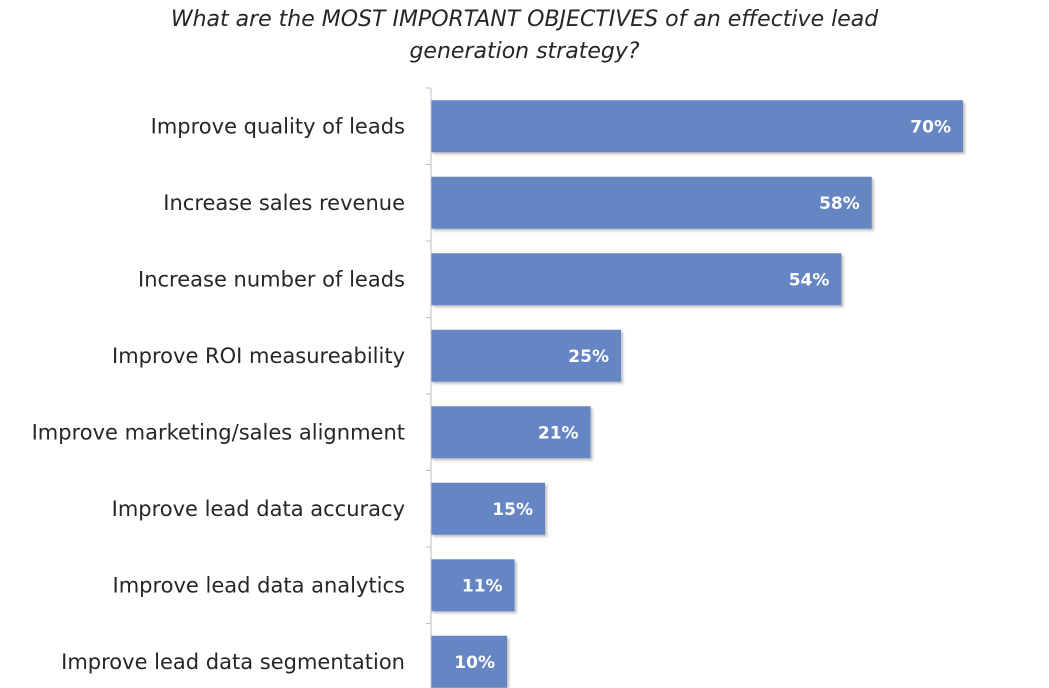  Describe the element at coordinates (524, 51) in the screenshot. I see `chart-title-line-2: generation strategy?` at that location.